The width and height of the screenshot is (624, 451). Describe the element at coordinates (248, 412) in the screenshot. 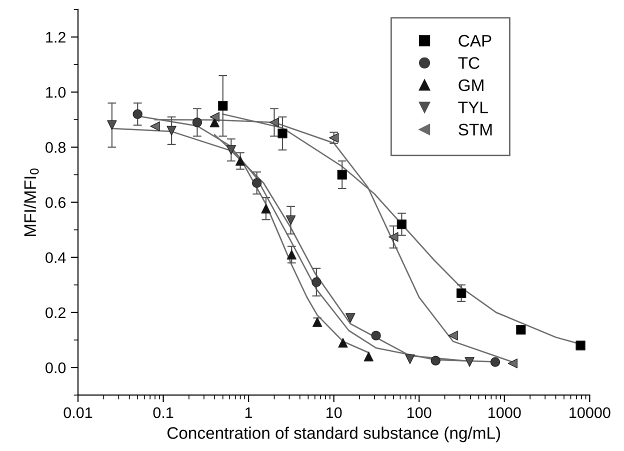

I see `x-tick-label: 1` at that location.